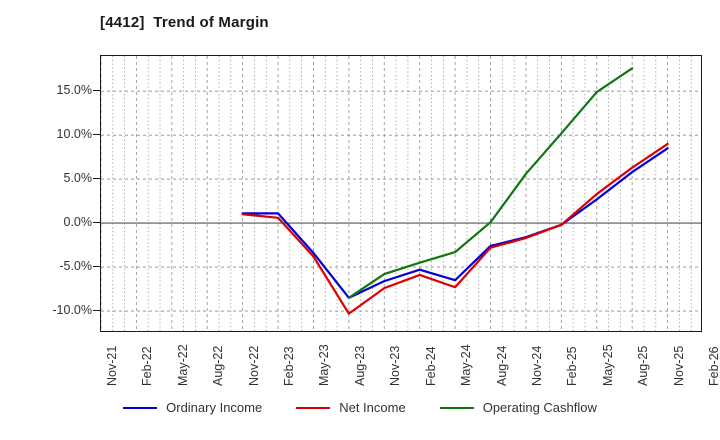 The width and height of the screenshot is (720, 440). What do you see at coordinates (607, 365) in the screenshot?
I see `x-axis-tick-label: May-25` at bounding box center [607, 365].